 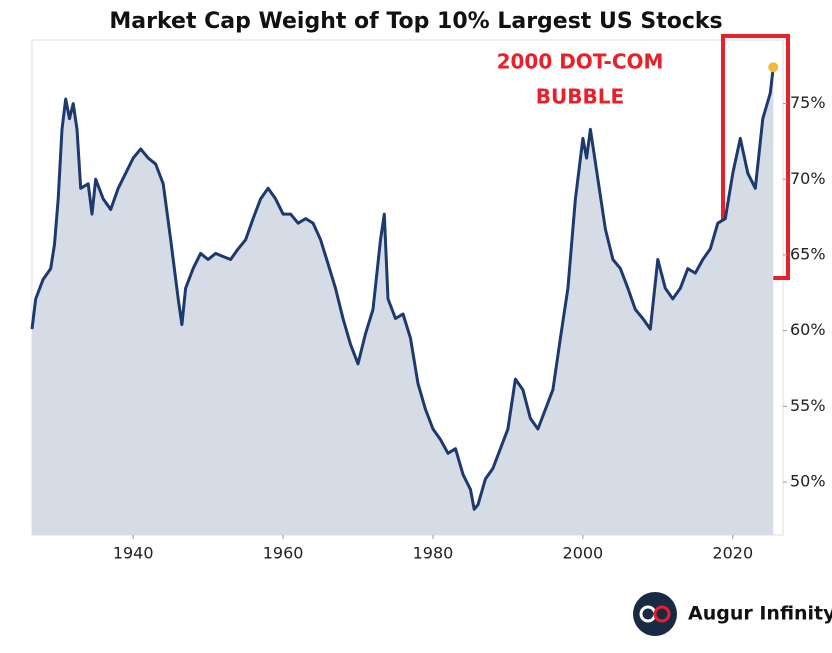 What do you see at coordinates (283, 553) in the screenshot?
I see `x-tick-label: 1960` at bounding box center [283, 553].